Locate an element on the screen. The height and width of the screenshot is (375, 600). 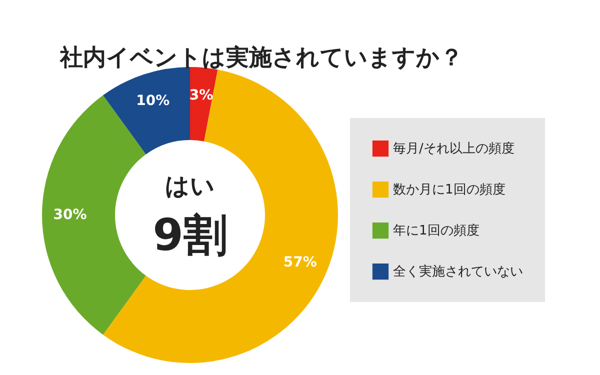
legend-label: 数か月に1回の頻度 is located at coordinates (449, 190).